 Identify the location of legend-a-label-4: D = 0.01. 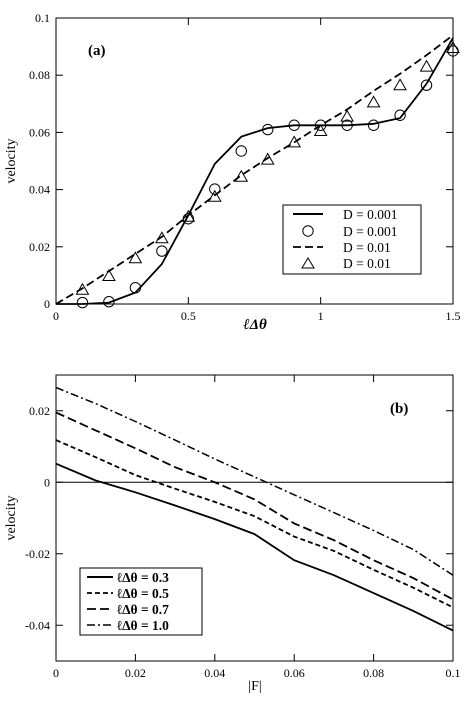
(367, 263).